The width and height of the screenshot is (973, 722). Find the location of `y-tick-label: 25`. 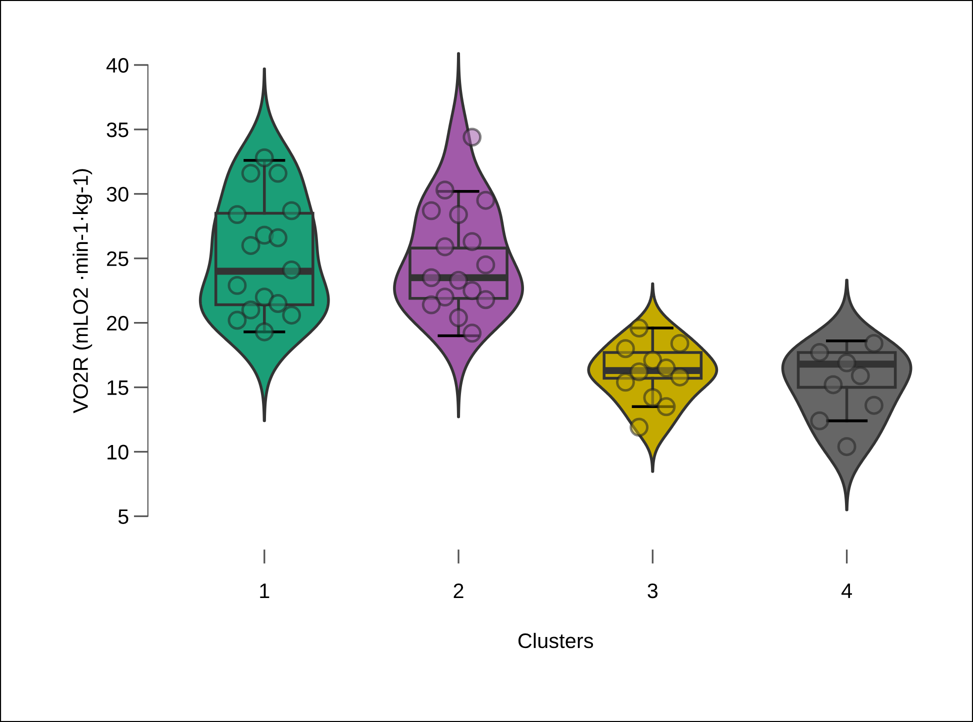

y-tick-label: 25 is located at coordinates (117, 258).